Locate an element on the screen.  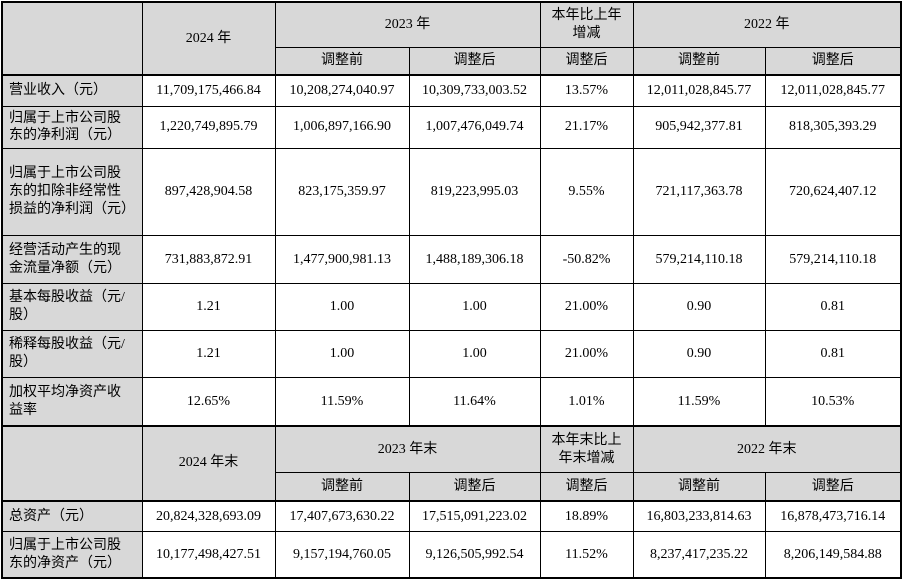
cell-2023-pre: 1,006,897,166.90 is located at coordinates (342, 127).